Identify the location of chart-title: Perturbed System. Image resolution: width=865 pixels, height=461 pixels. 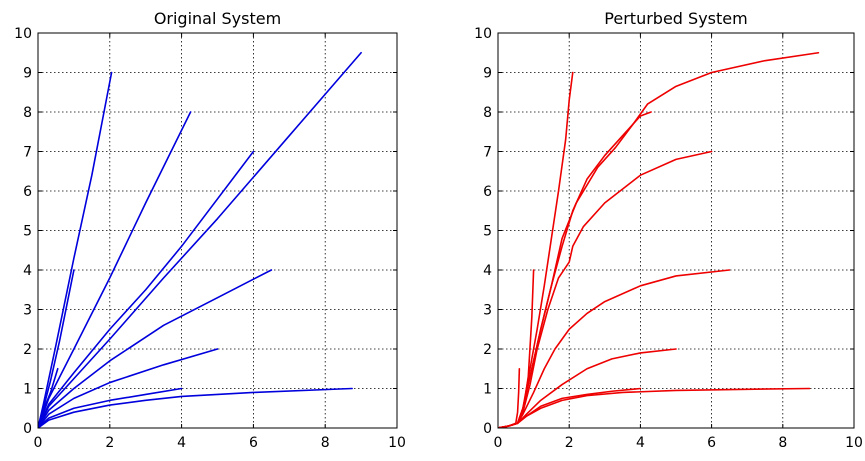
(675, 18).